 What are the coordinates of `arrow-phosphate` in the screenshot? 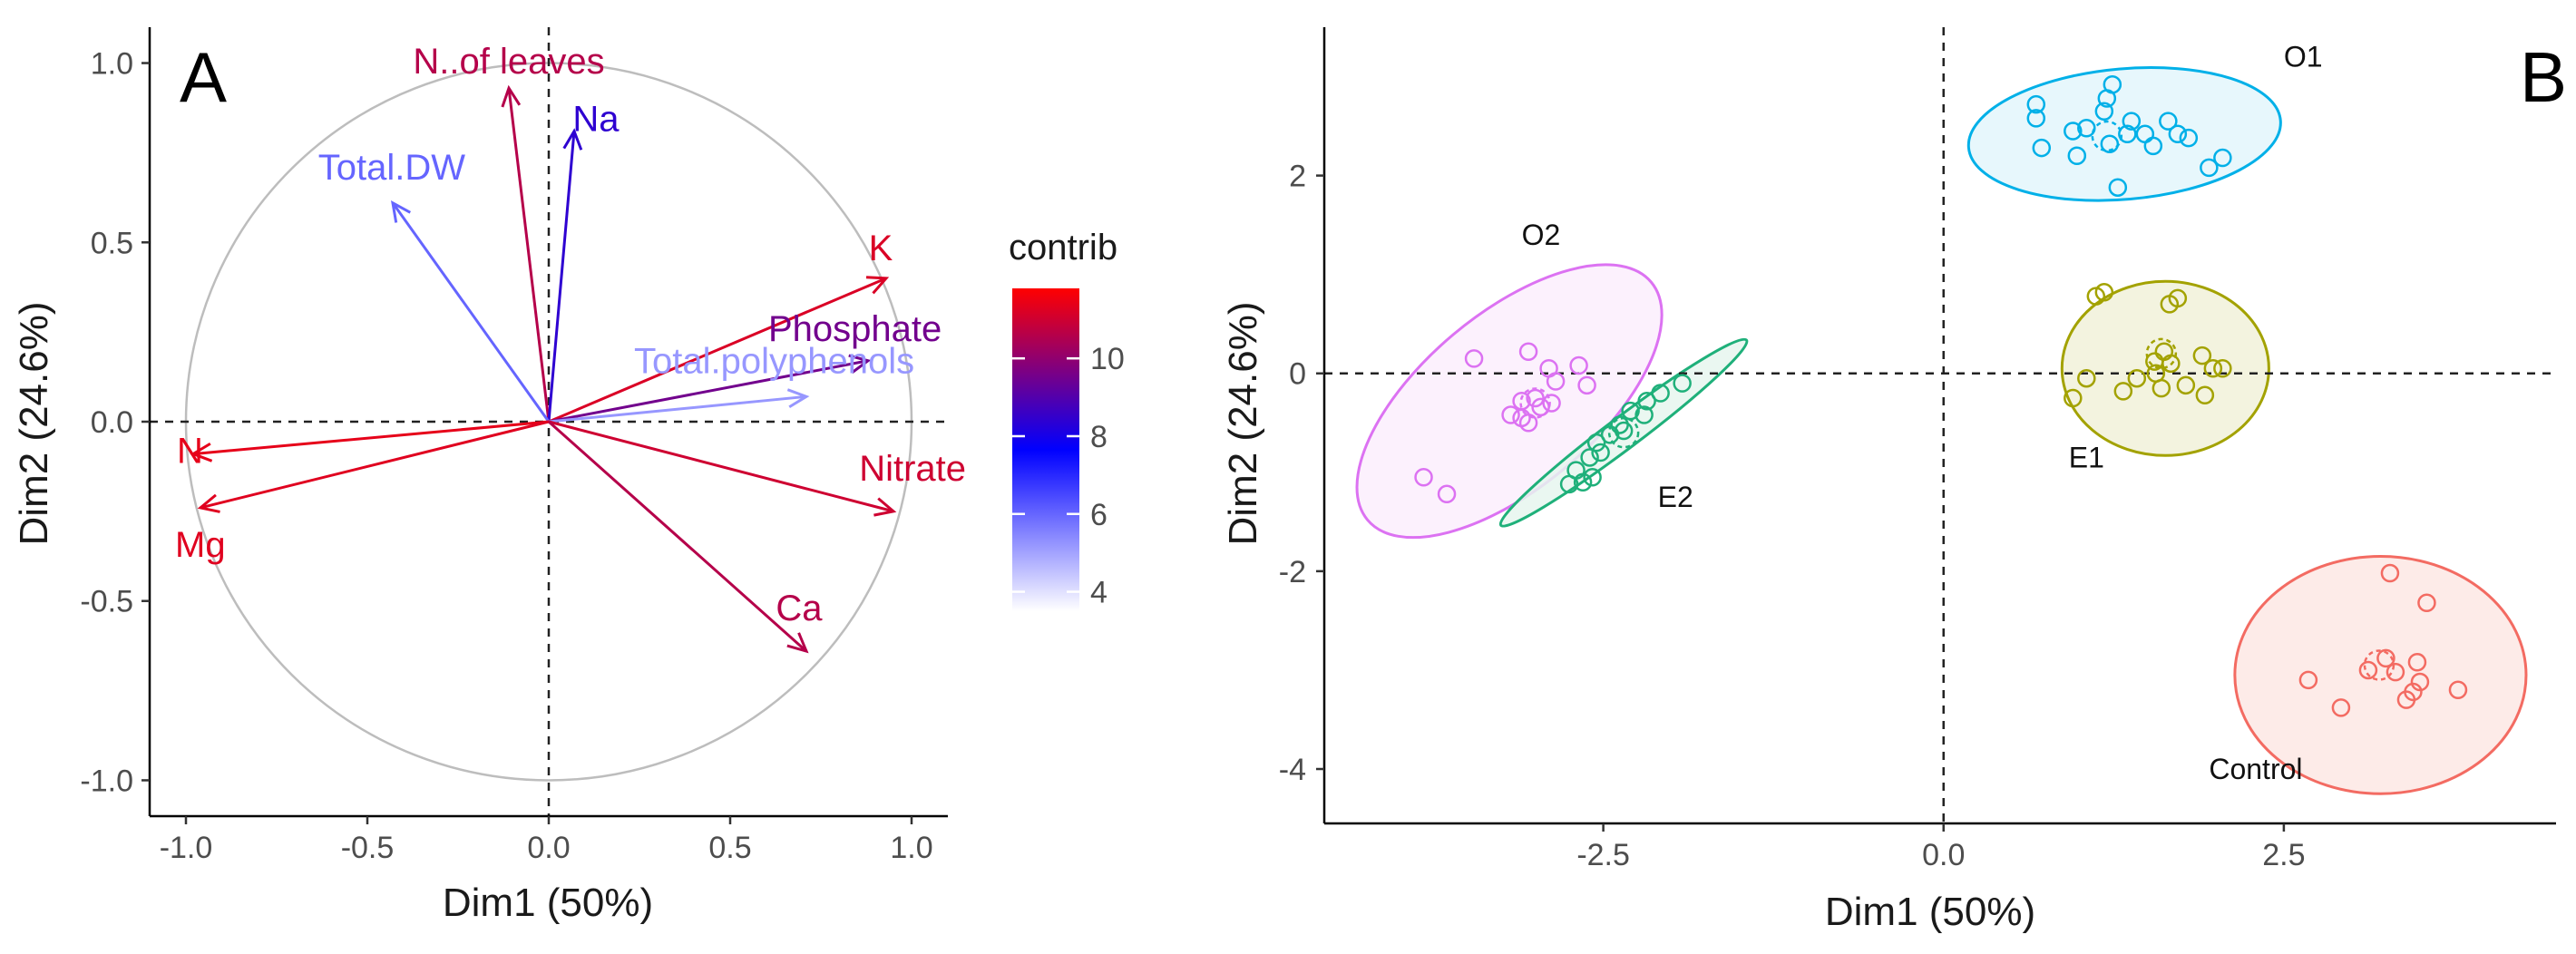 It's located at (710, 388).